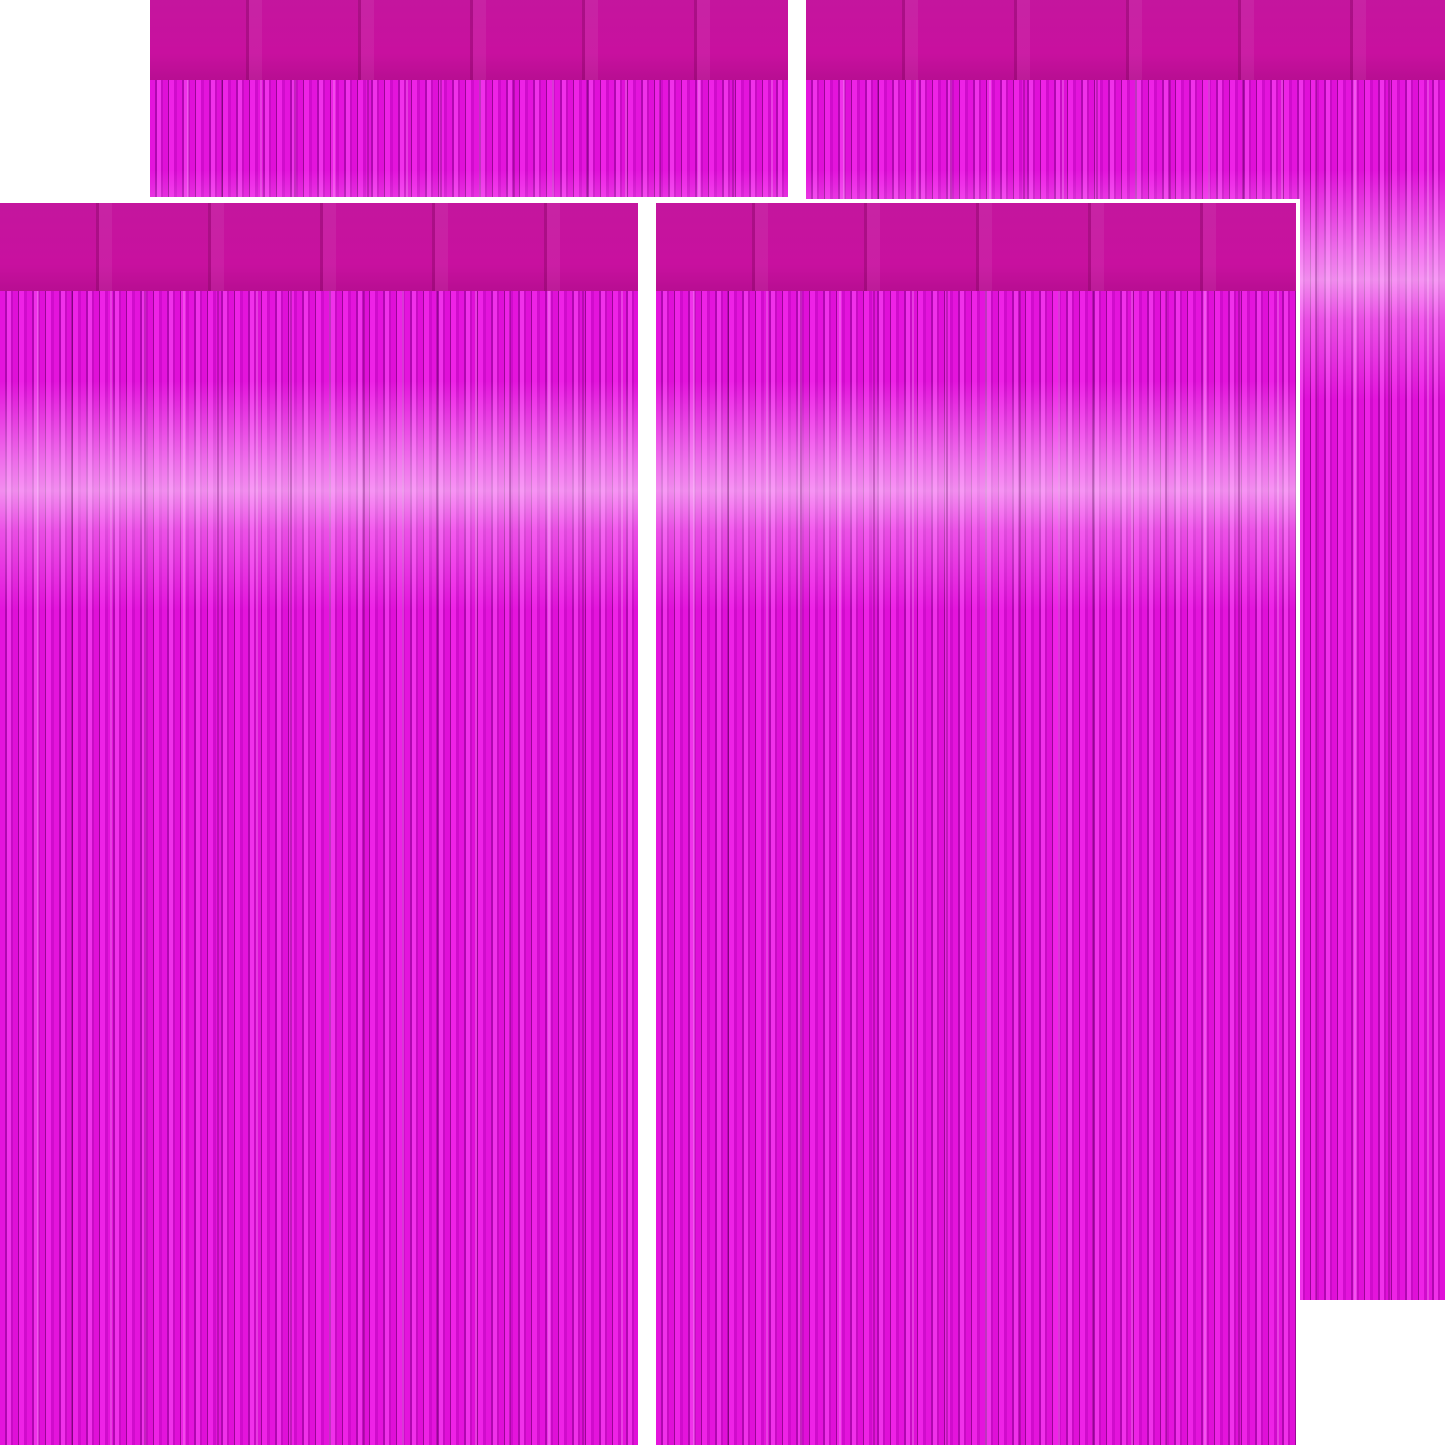 The width and height of the screenshot is (1445, 1445). What do you see at coordinates (469, 138) in the screenshot?
I see `curtain-fringe` at bounding box center [469, 138].